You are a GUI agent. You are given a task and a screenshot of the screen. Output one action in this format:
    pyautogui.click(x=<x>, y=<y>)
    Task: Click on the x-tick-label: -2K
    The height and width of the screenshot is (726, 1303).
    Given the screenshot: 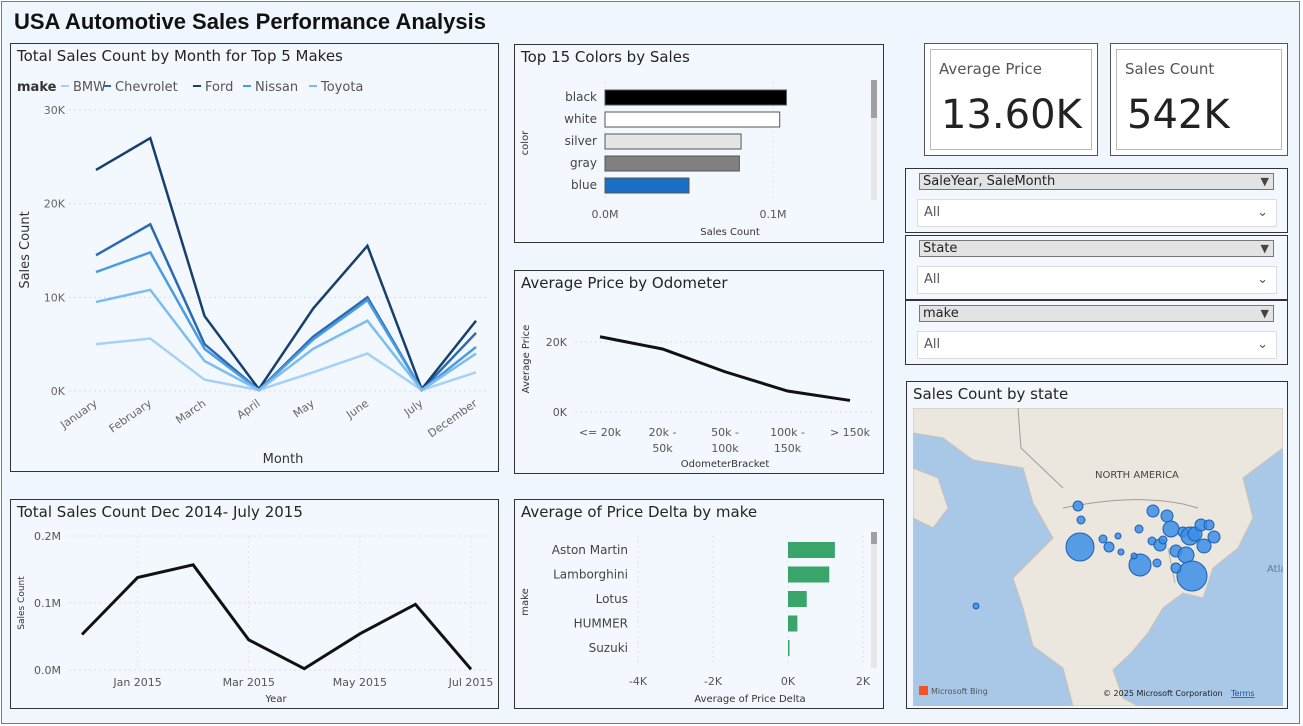 What is the action you would take?
    pyautogui.click(x=713, y=681)
    